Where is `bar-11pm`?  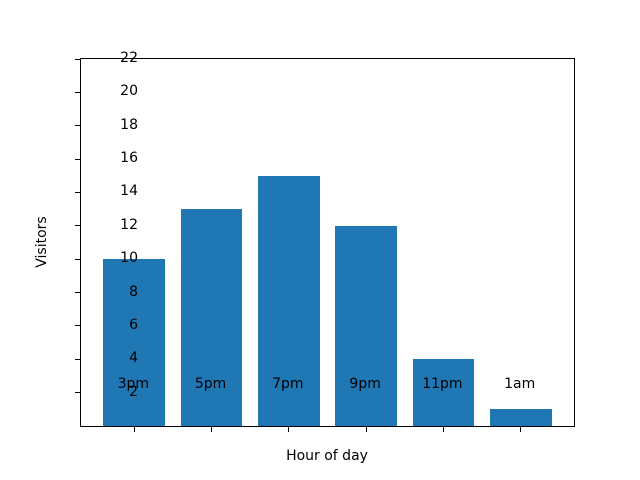 bar-11pm is located at coordinates (443, 392).